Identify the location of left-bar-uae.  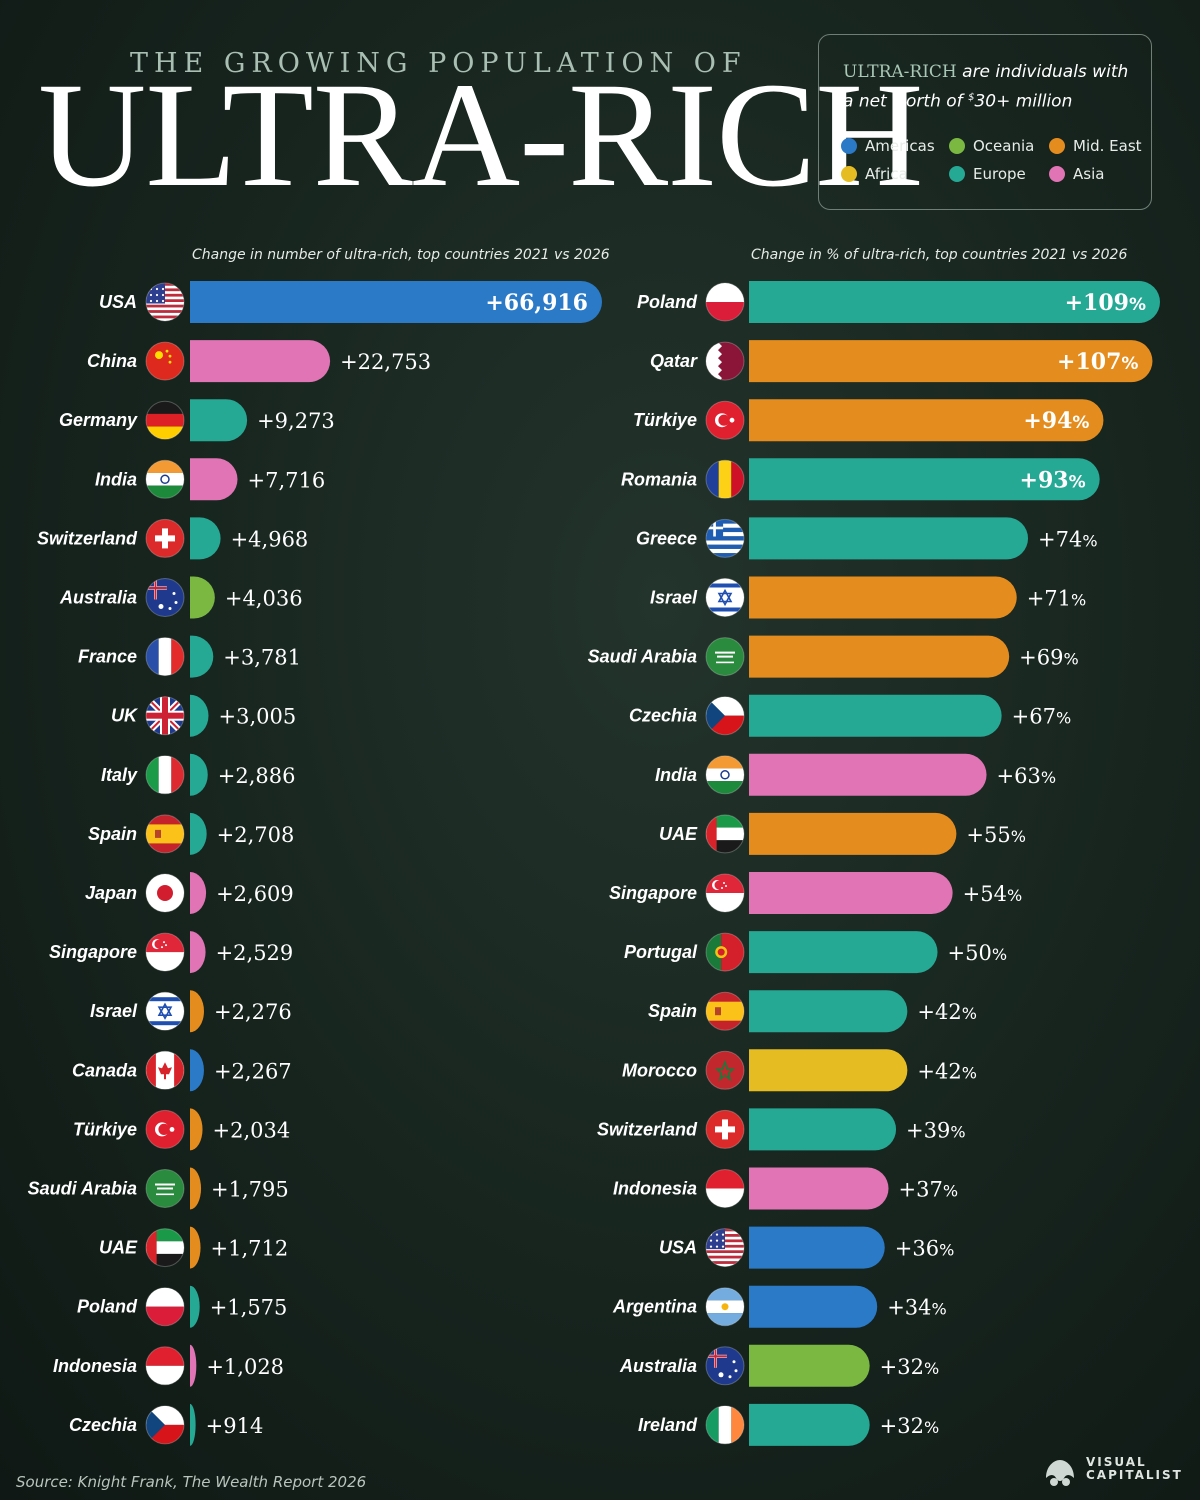
(195, 1247).